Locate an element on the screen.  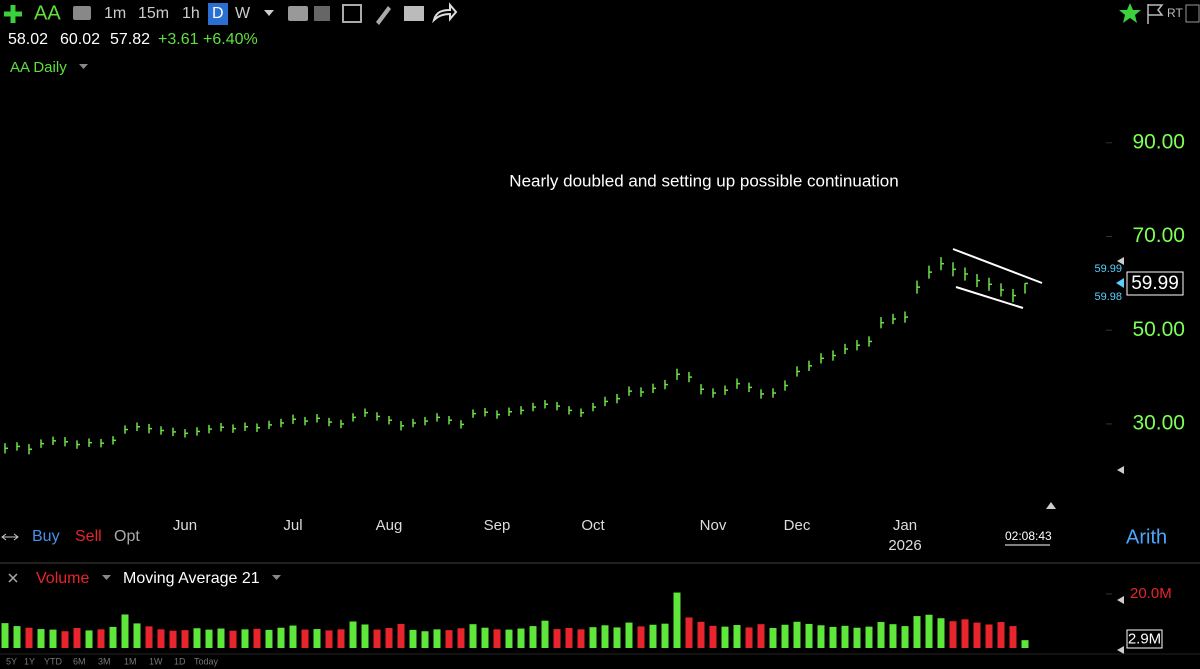
symbol: AA is located at coordinates (47, 13).